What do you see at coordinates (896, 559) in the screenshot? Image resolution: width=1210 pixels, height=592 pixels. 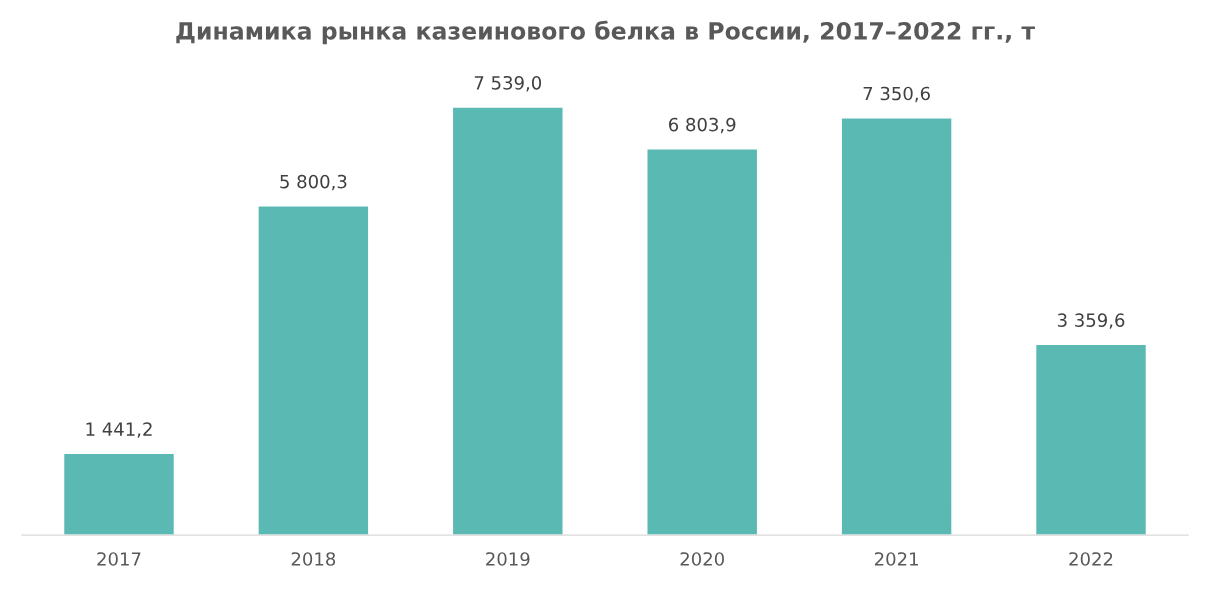 I see `x-tick-label: 2021` at bounding box center [896, 559].